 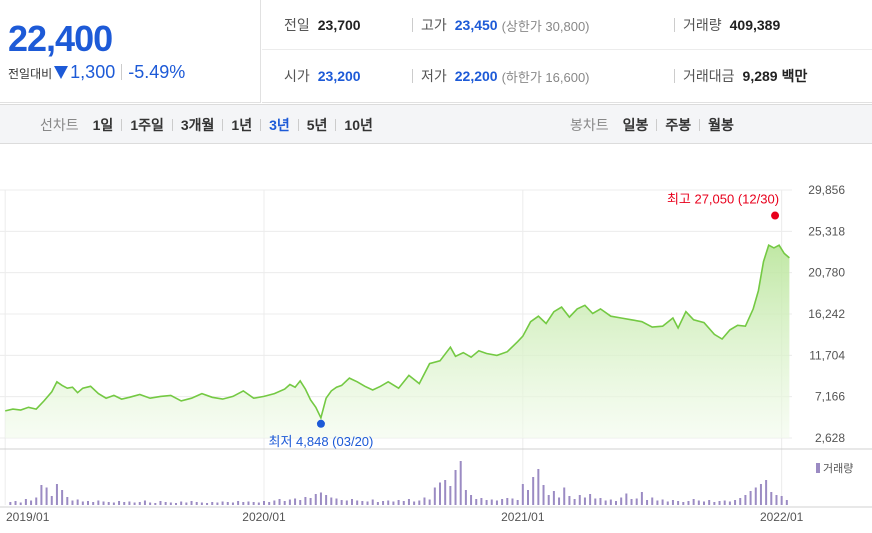 I want to click on divider, so click(x=122, y=125).